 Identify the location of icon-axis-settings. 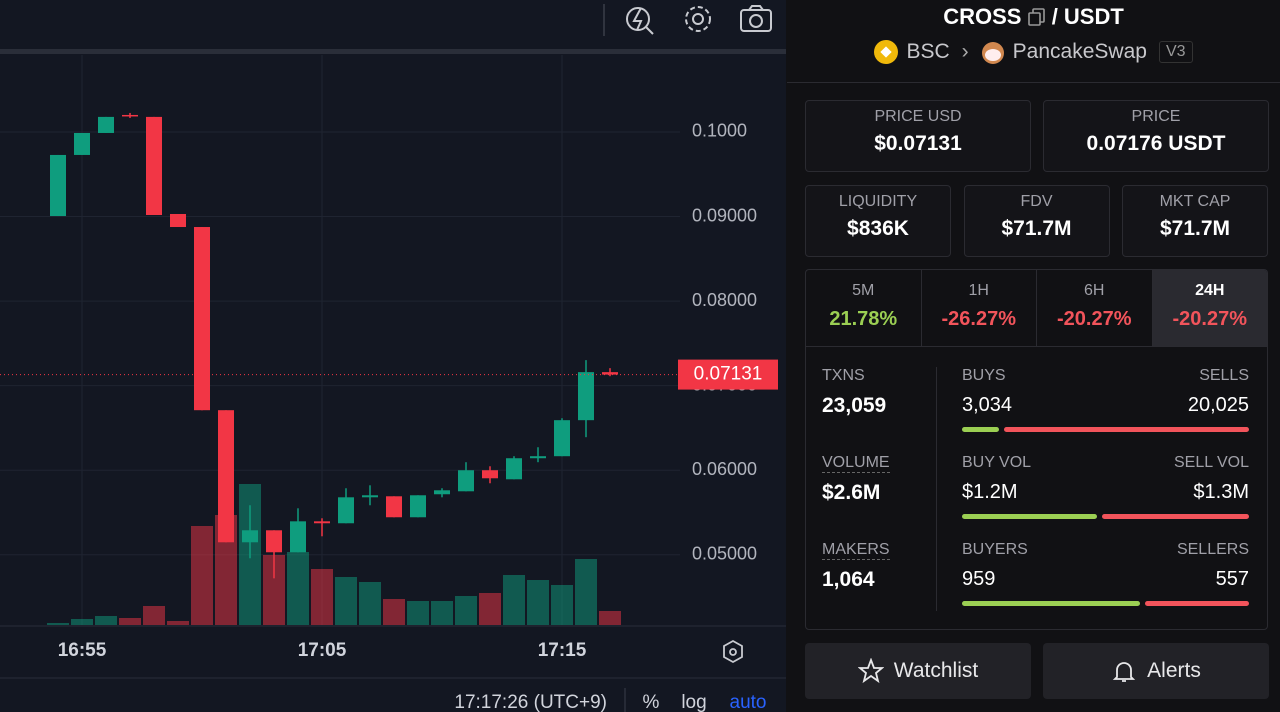
(733, 651).